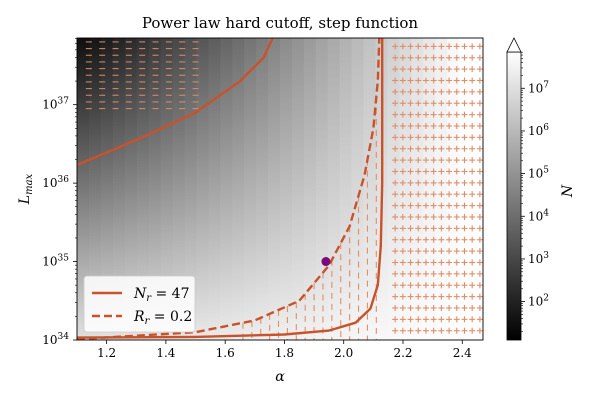 This screenshot has width=600, height=404. Describe the element at coordinates (538, 258) in the screenshot. I see `colorbar-tick-label: 10³` at that location.